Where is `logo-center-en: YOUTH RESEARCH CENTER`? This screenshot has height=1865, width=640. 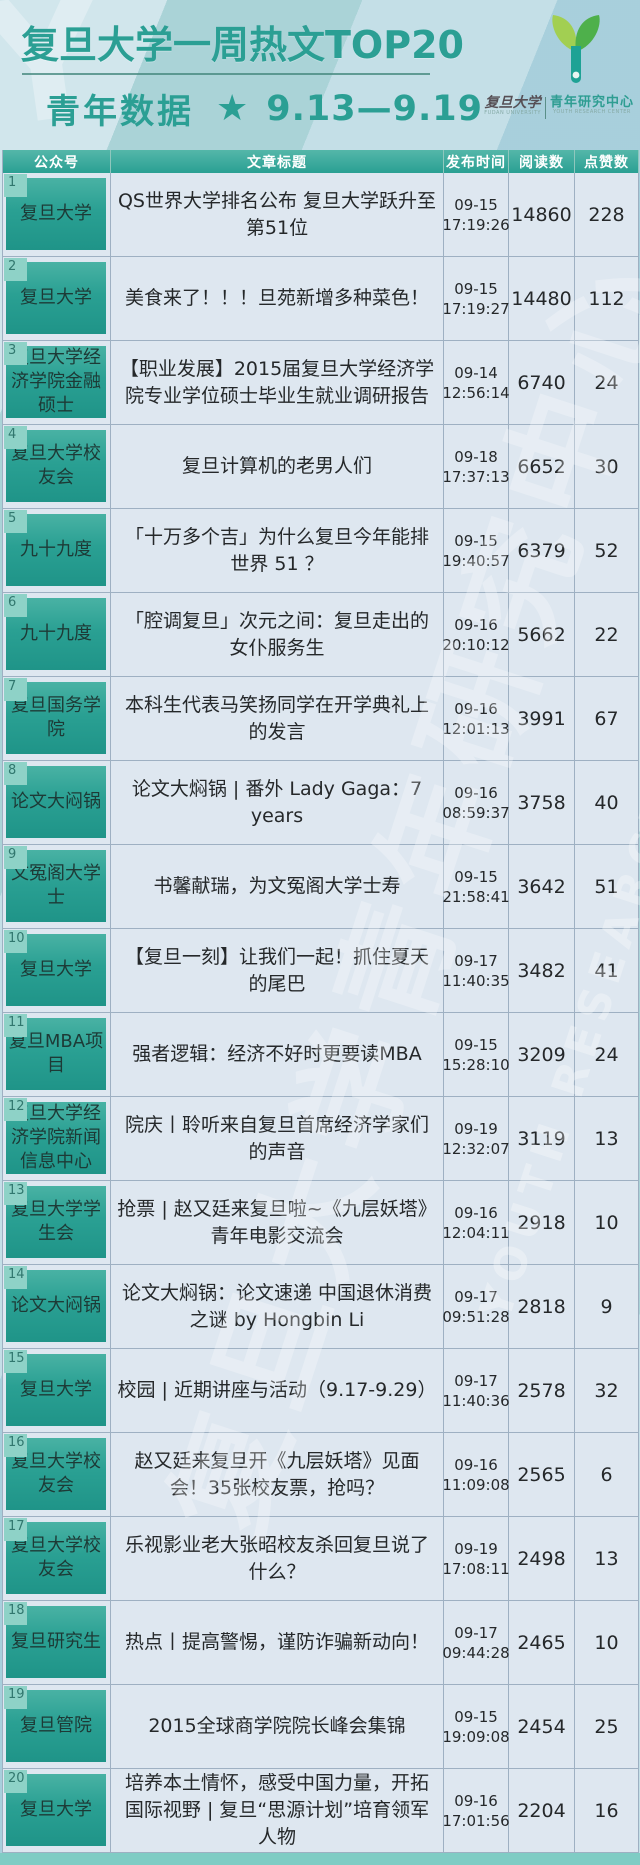
logo-center-en: YOUTH RESEARCH CENTER is located at coordinates (592, 112).